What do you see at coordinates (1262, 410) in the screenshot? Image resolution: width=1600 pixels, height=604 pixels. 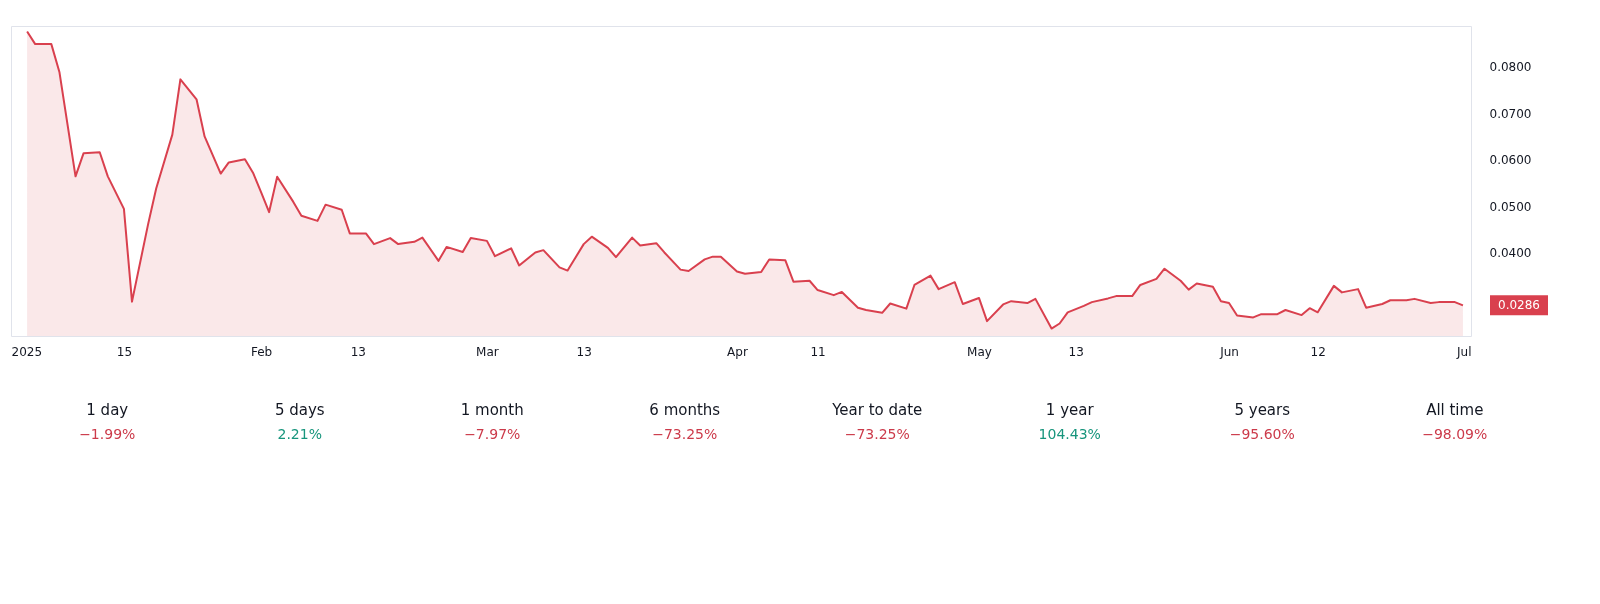 I see `category-label: 5 years` at bounding box center [1262, 410].